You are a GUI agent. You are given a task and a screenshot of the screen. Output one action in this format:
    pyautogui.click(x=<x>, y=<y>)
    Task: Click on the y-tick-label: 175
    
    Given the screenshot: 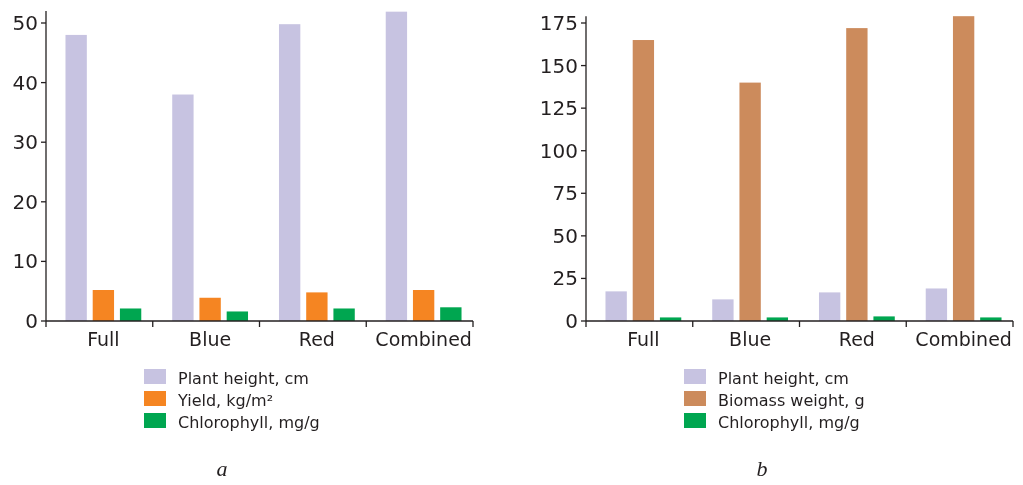 What is the action you would take?
    pyautogui.click(x=558, y=23)
    